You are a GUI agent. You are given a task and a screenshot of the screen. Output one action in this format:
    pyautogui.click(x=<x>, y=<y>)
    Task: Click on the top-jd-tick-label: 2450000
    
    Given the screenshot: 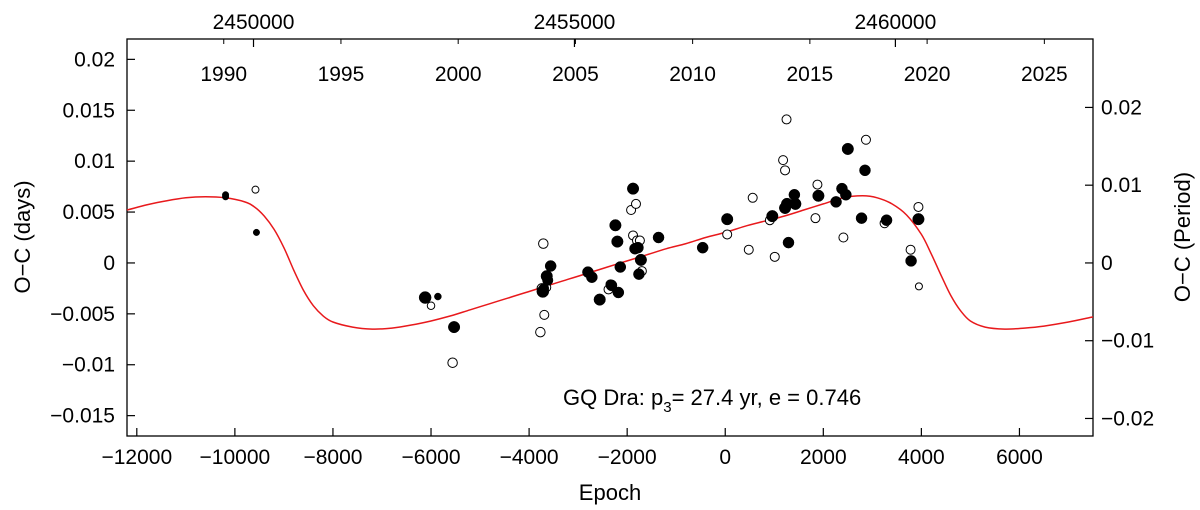 What is the action you would take?
    pyautogui.click(x=254, y=22)
    